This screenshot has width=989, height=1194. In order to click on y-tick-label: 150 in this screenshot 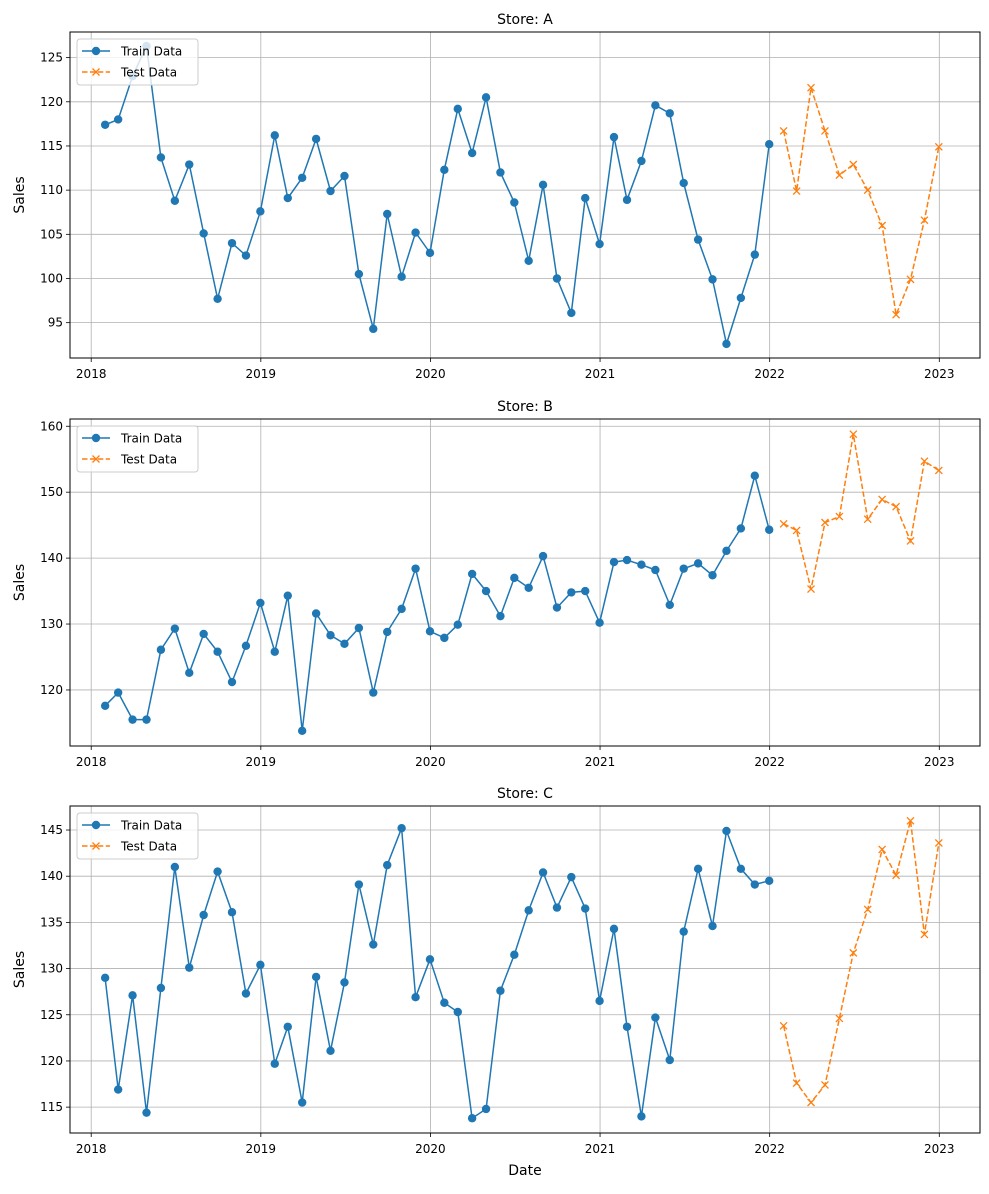, I will do `click(51, 492)`.